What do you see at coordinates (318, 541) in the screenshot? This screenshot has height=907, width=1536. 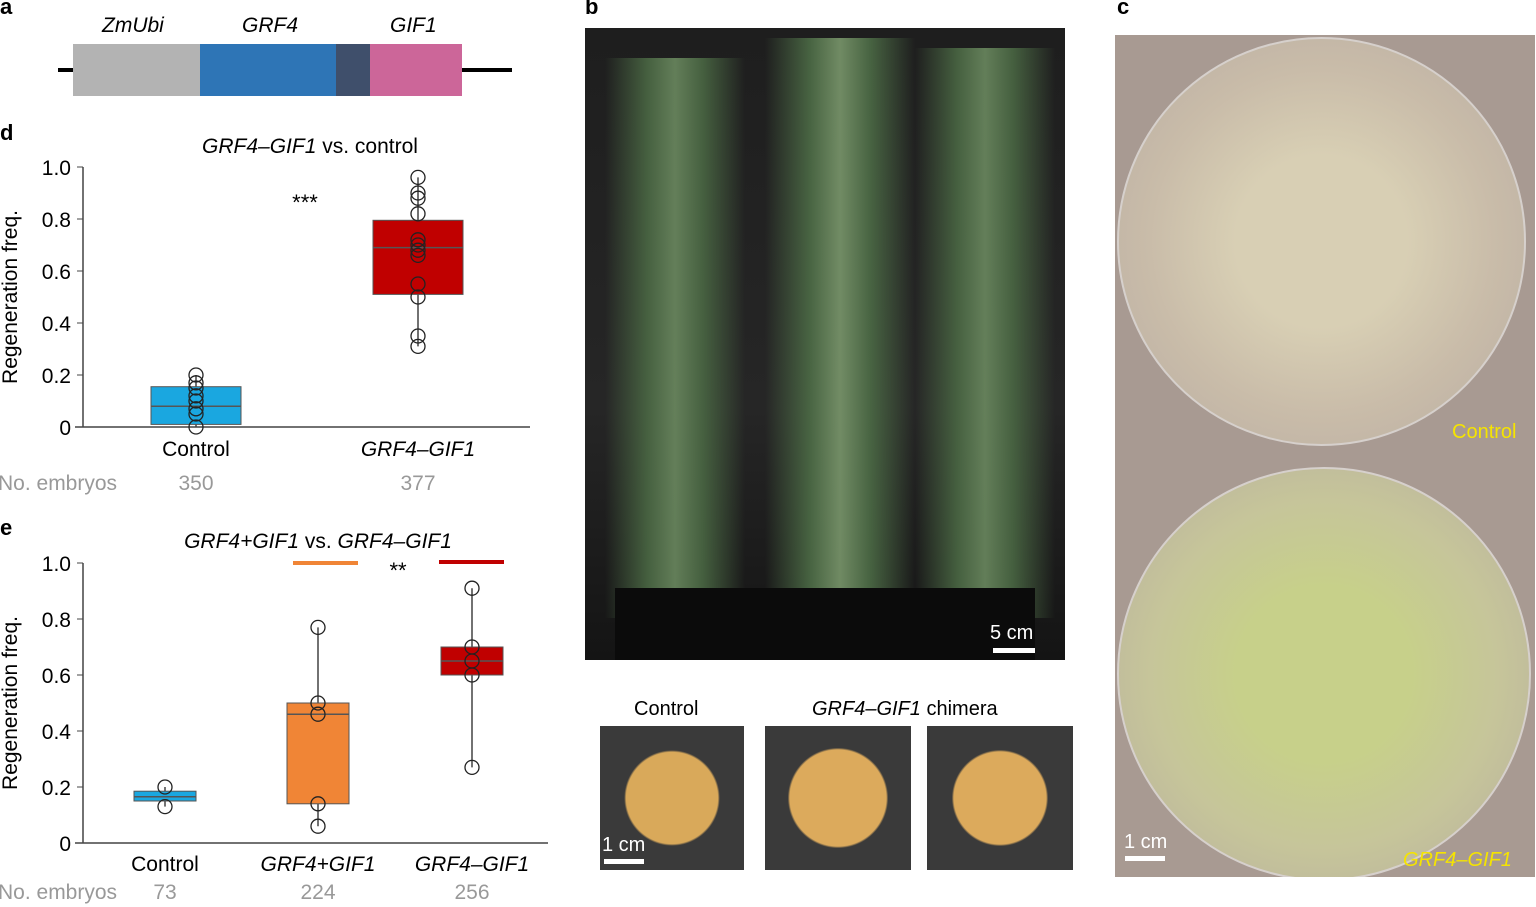 I see `chart-title: GRF4+GIF1 vs. GRF4–GIF1` at bounding box center [318, 541].